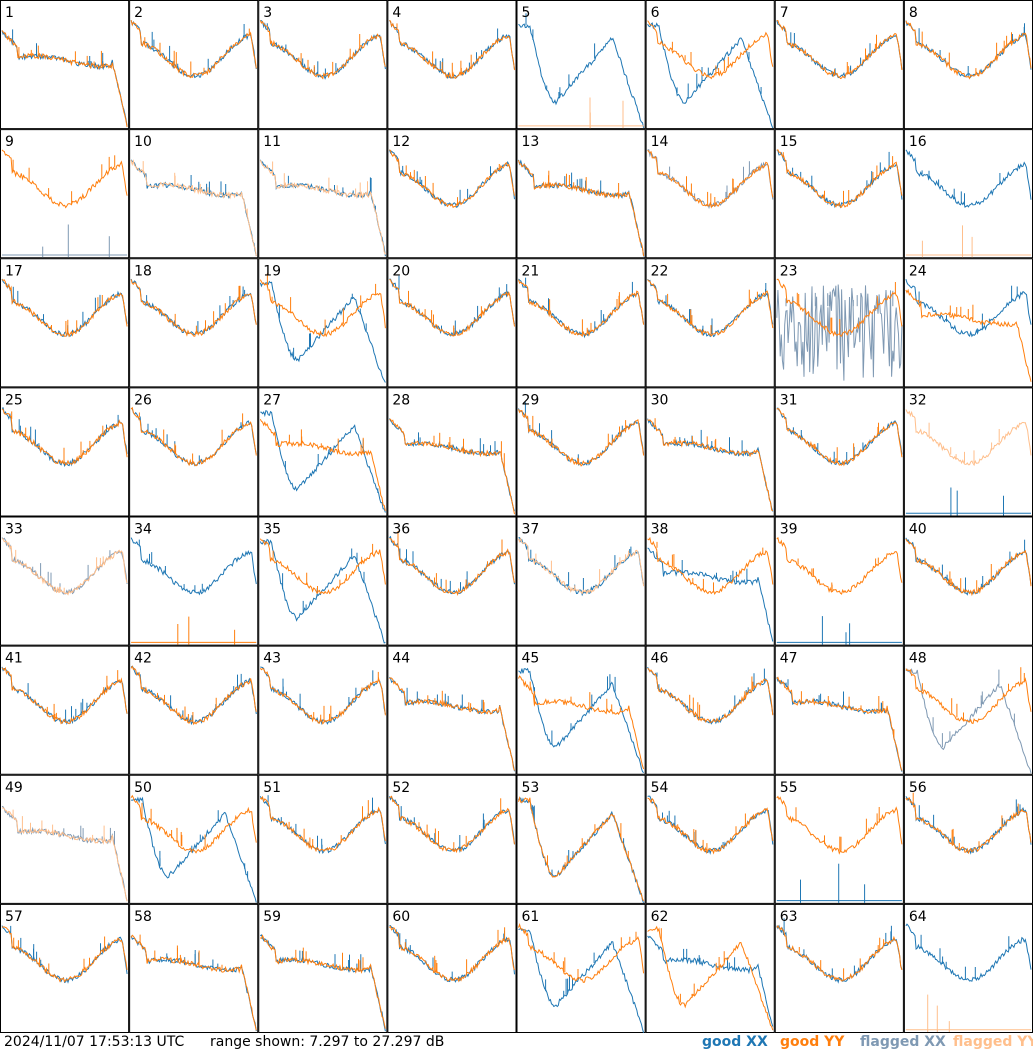  What do you see at coordinates (272, 400) in the screenshot?
I see `panel-label: 27` at bounding box center [272, 400].